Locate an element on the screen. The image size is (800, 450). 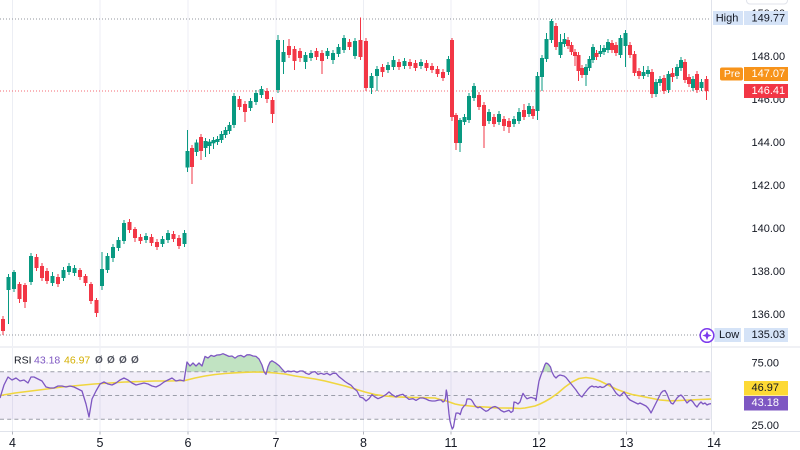
svg-text: Pre is located at coordinates (732, 74).